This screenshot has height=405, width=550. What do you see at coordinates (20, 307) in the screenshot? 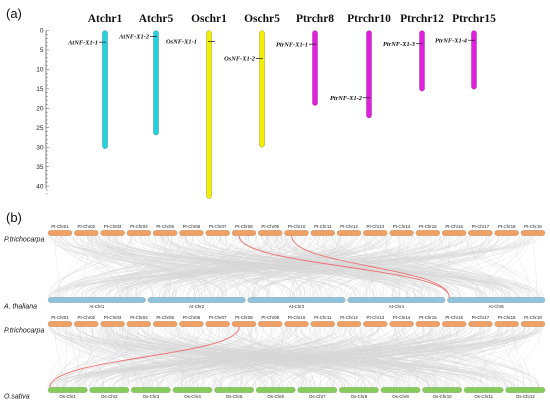
I see `species-label: A. thaliana` at bounding box center [20, 307].